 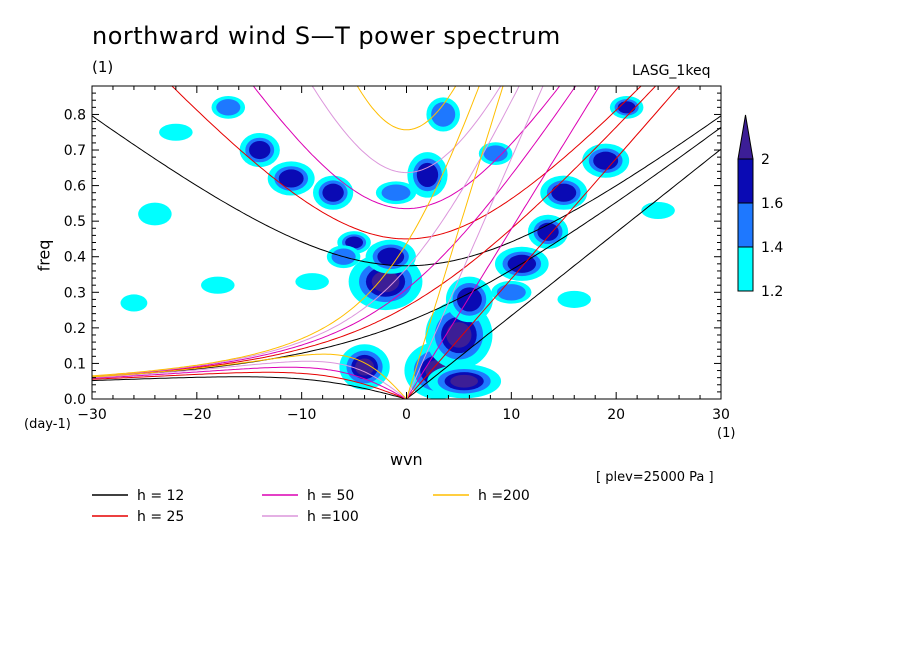 I want to click on colorbar-label: 2, so click(x=765, y=160).